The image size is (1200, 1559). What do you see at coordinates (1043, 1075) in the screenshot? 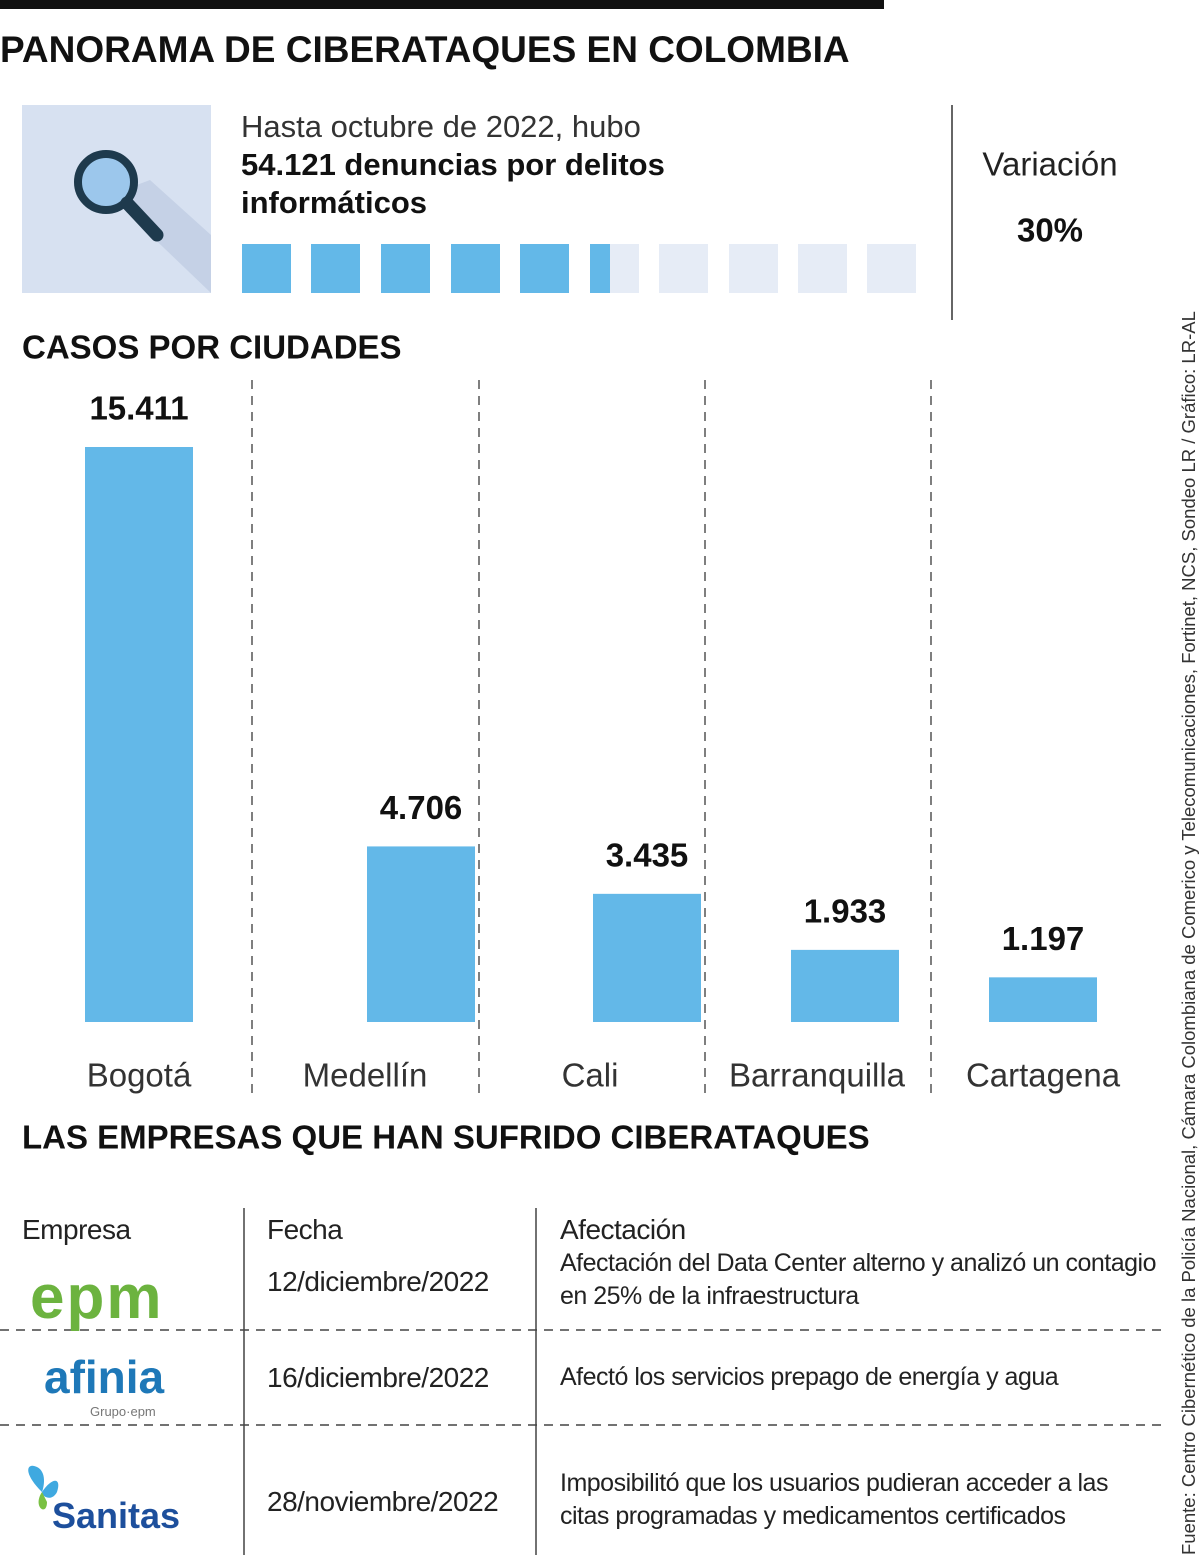
I see `x-tick-label: Cartagena` at bounding box center [1043, 1075].